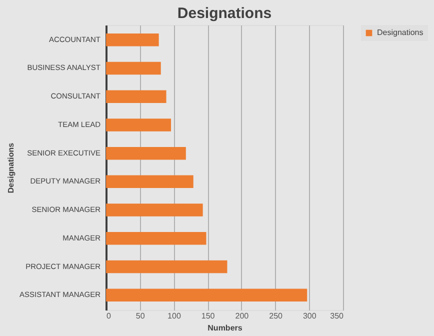 The width and height of the screenshot is (434, 336). Describe the element at coordinates (11, 168) in the screenshot. I see `y-axis-title: Designations` at that location.